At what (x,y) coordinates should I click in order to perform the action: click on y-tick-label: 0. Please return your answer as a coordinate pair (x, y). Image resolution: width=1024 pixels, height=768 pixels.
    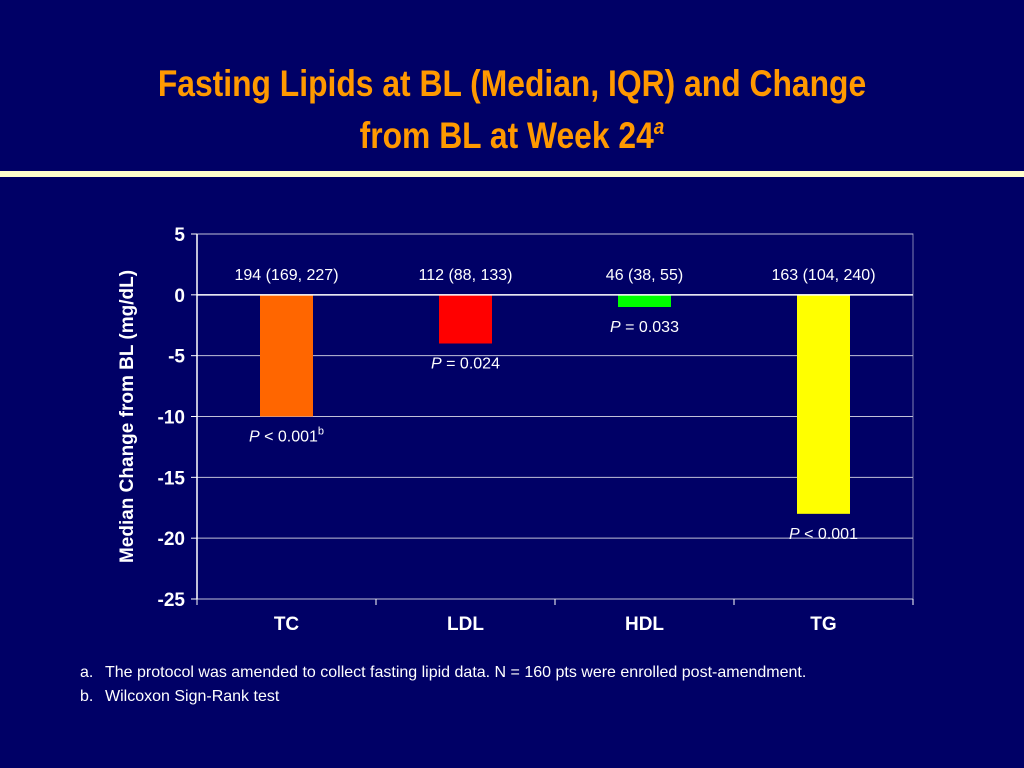
    Looking at the image, I should click on (179, 296).